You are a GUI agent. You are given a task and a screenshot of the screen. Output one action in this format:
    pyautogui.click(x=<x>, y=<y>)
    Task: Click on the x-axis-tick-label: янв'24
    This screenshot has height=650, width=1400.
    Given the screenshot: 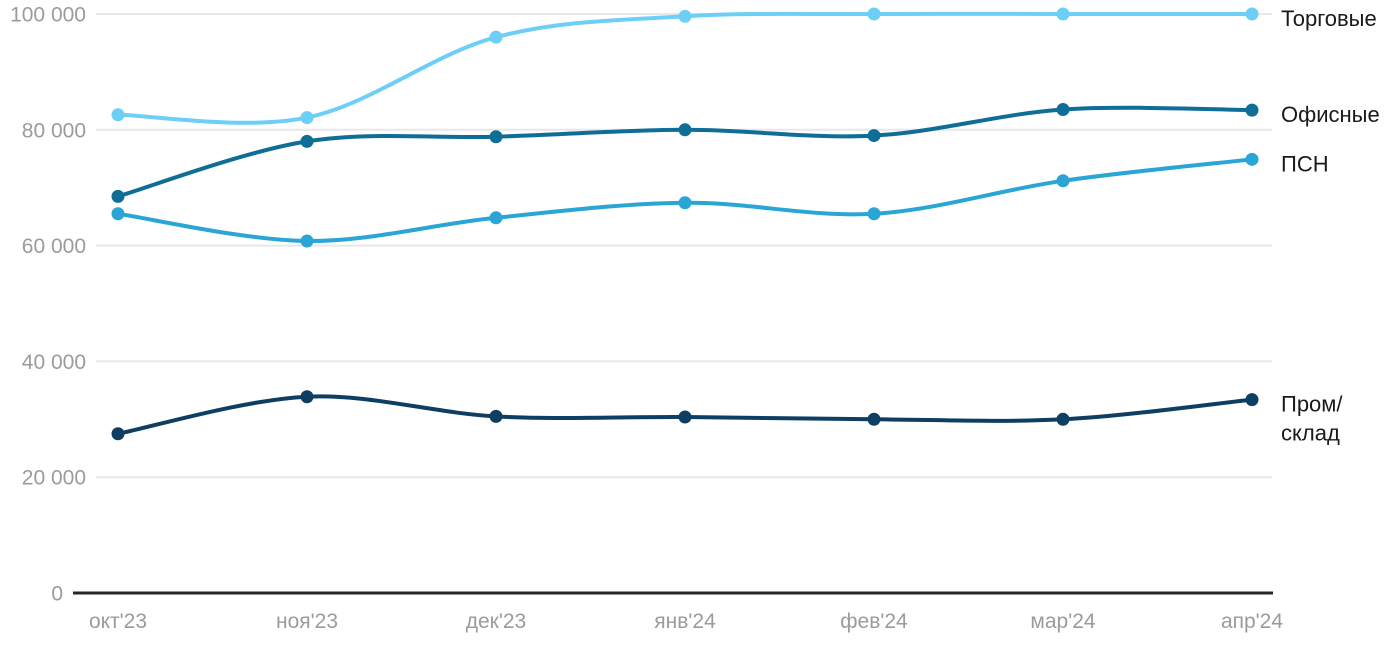 What is the action you would take?
    pyautogui.click(x=685, y=621)
    